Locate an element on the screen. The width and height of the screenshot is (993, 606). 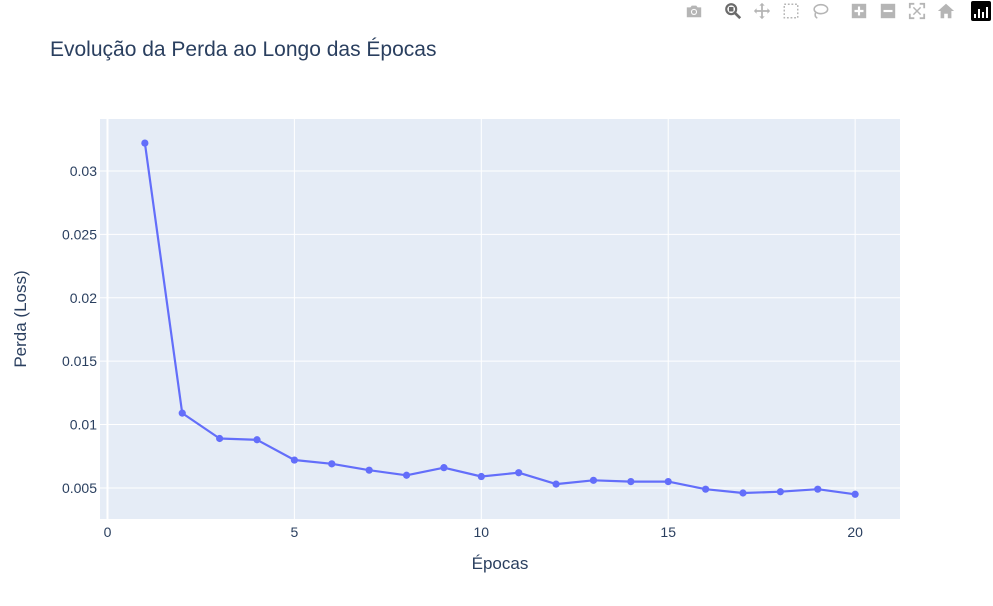
modebar is located at coordinates (834, 11).